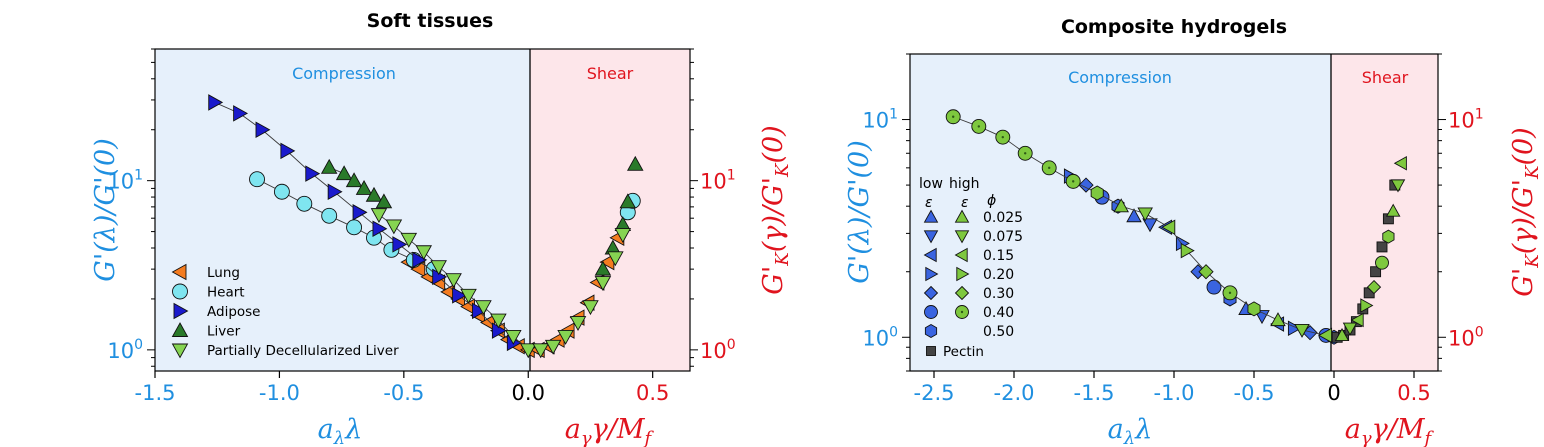  Describe the element at coordinates (610, 73) in the screenshot. I see `shear-label: Shear` at that location.